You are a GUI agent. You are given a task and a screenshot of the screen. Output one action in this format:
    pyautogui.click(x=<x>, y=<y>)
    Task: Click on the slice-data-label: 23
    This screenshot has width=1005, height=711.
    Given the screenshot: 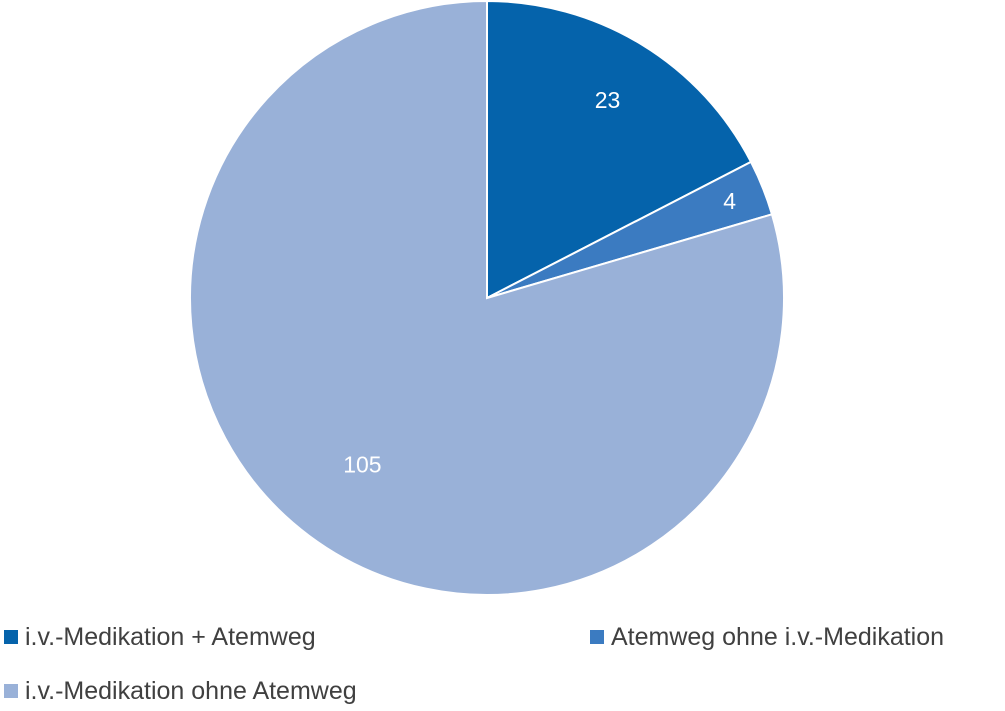 What is the action you would take?
    pyautogui.click(x=608, y=100)
    